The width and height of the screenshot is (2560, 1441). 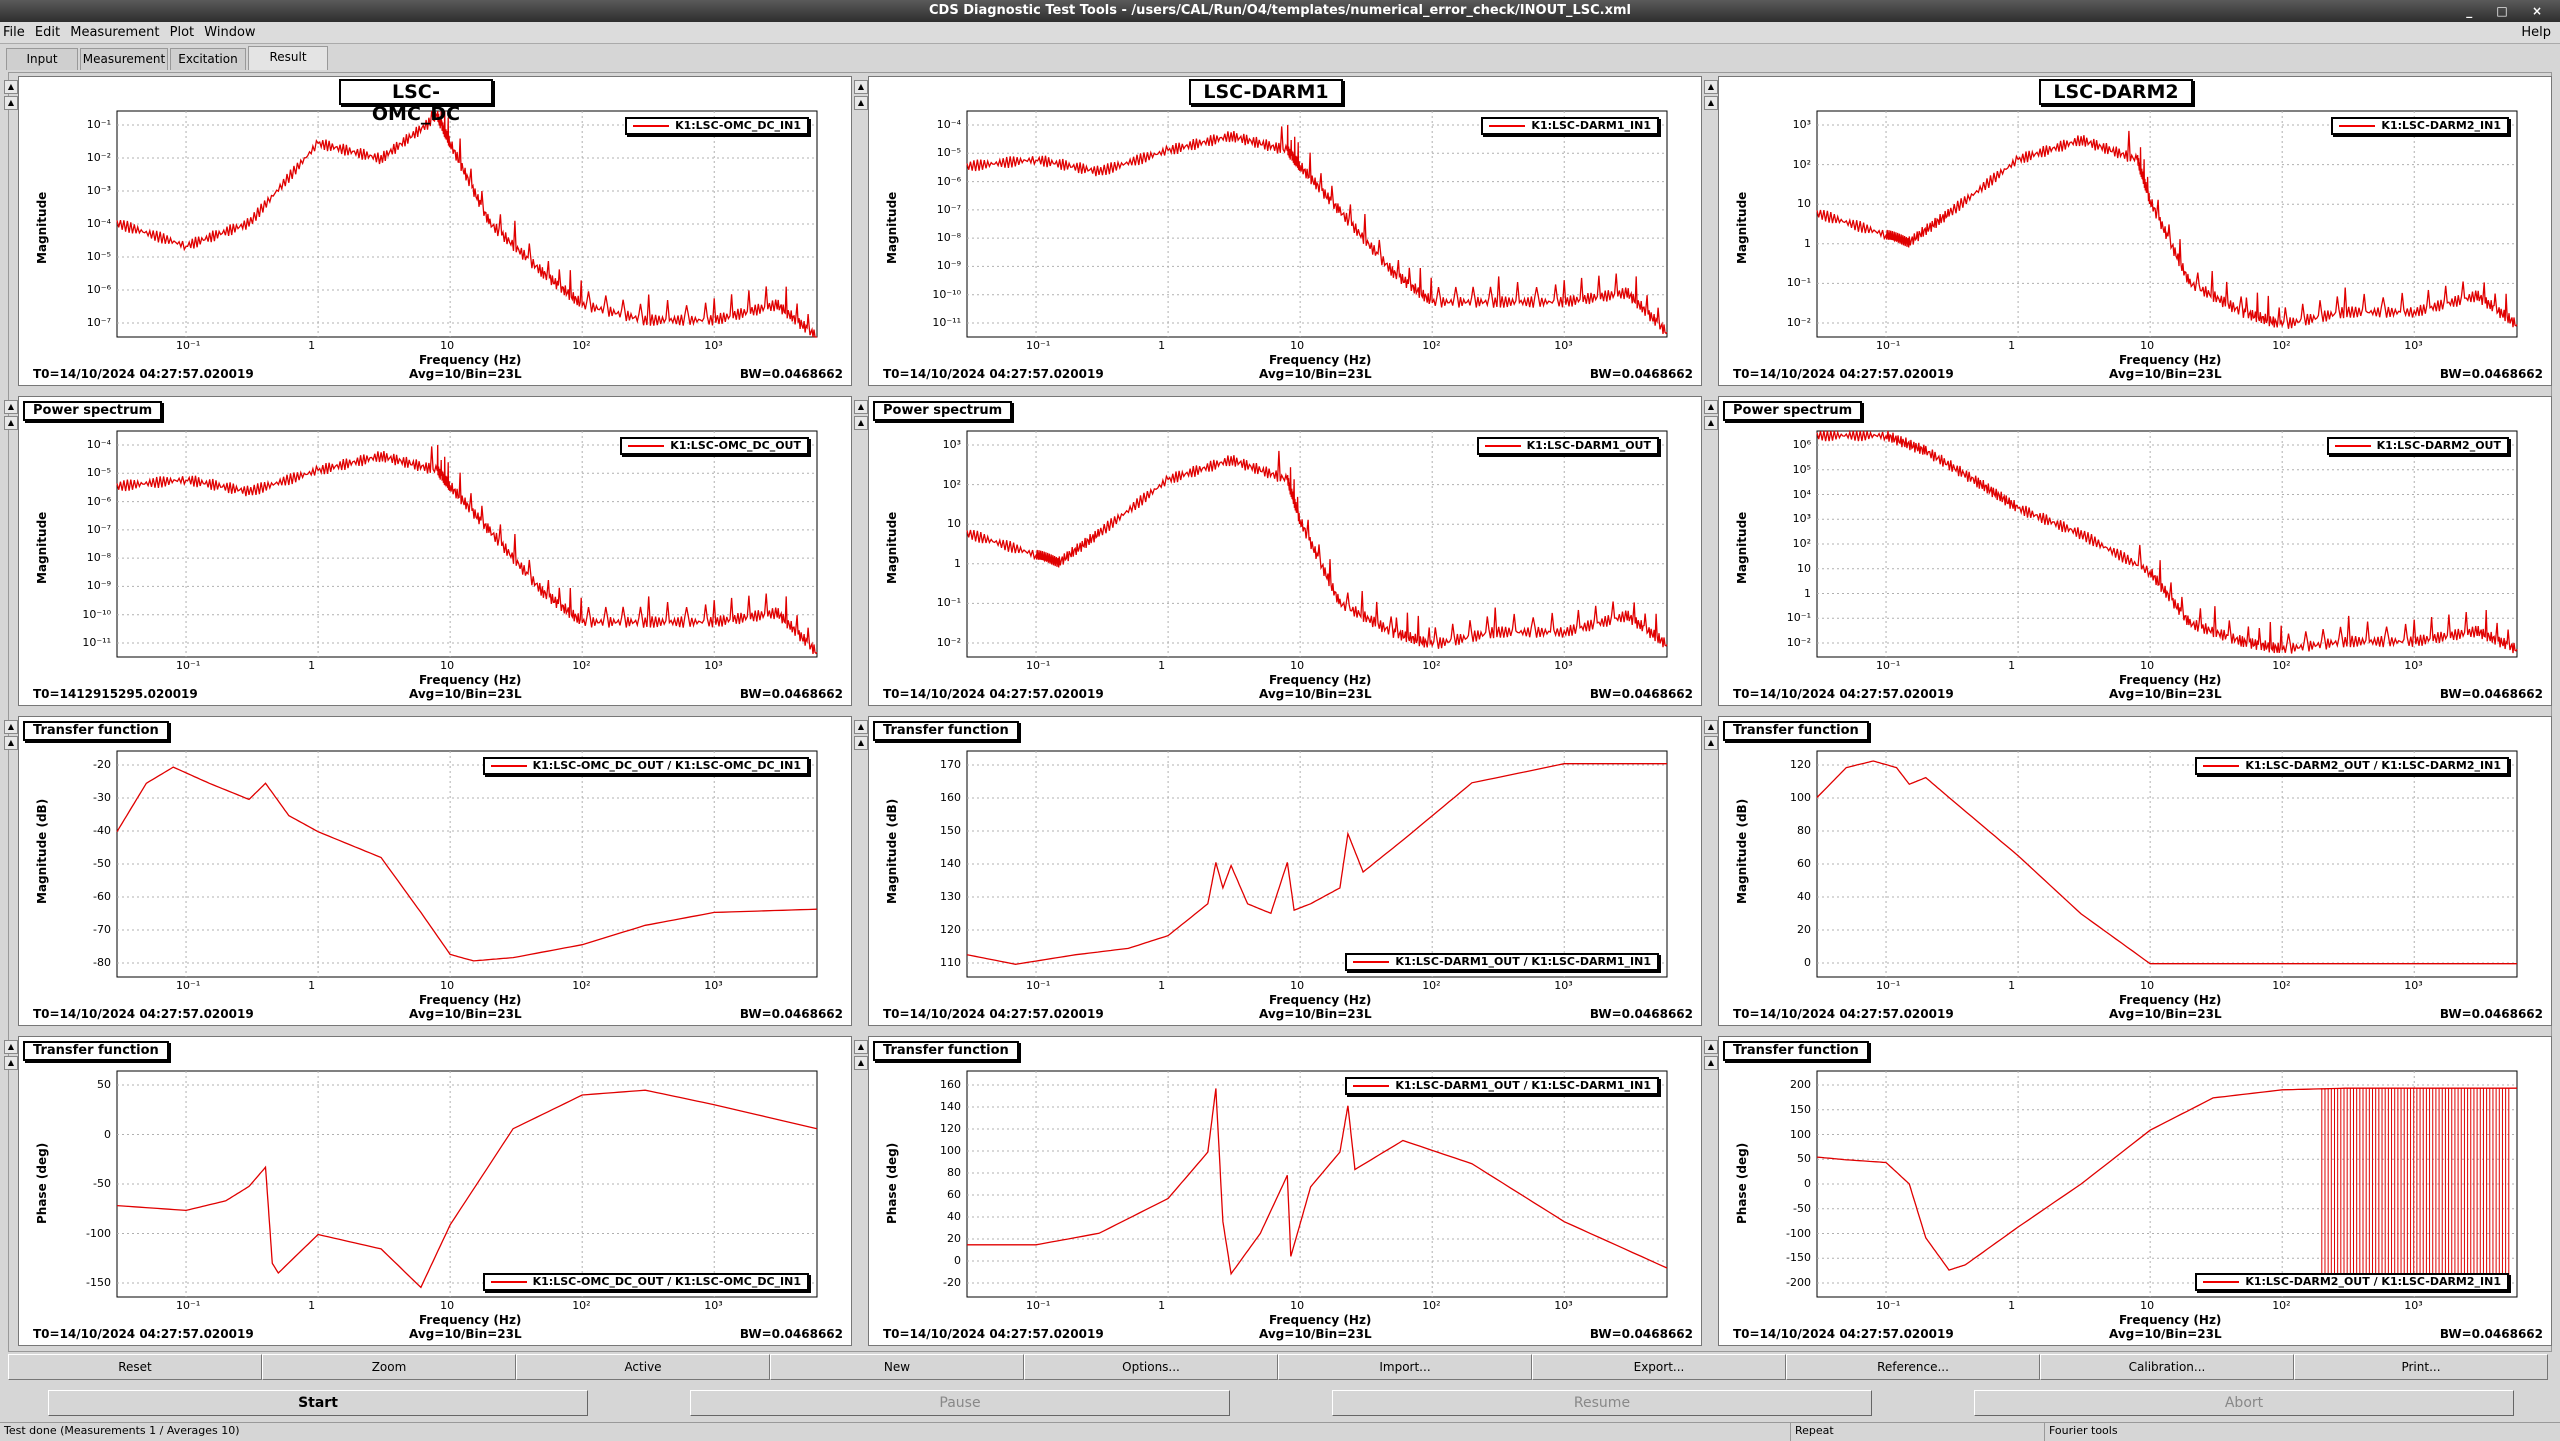 I want to click on menu-file: File, so click(x=14, y=32).